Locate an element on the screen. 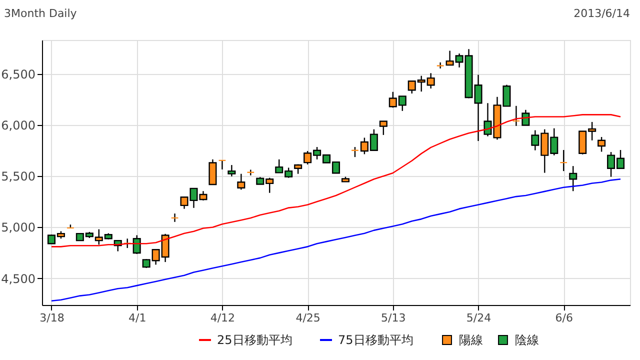 This screenshot has width=640, height=360. y-tick-label: 6,500 is located at coordinates (18, 74).